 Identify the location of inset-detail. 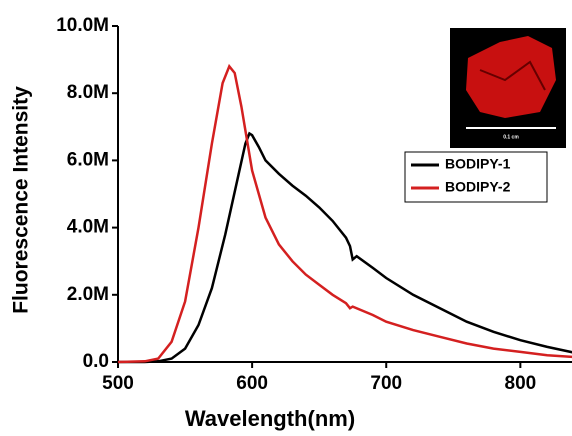
(512, 75).